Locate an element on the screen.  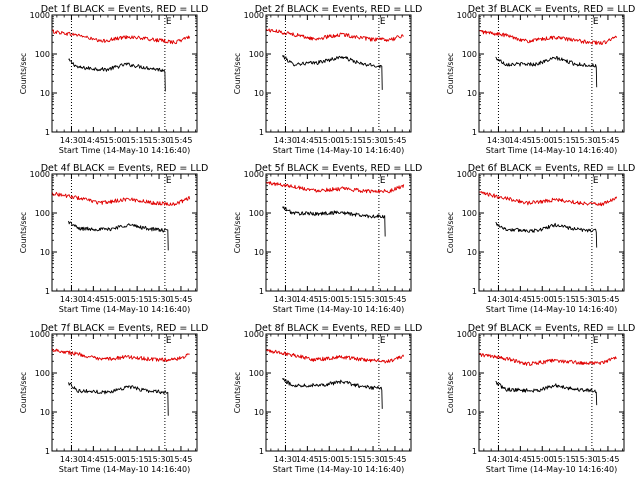
chart-title: Det 2f BLACK = Events, RED = LLD is located at coordinates (339, 9).